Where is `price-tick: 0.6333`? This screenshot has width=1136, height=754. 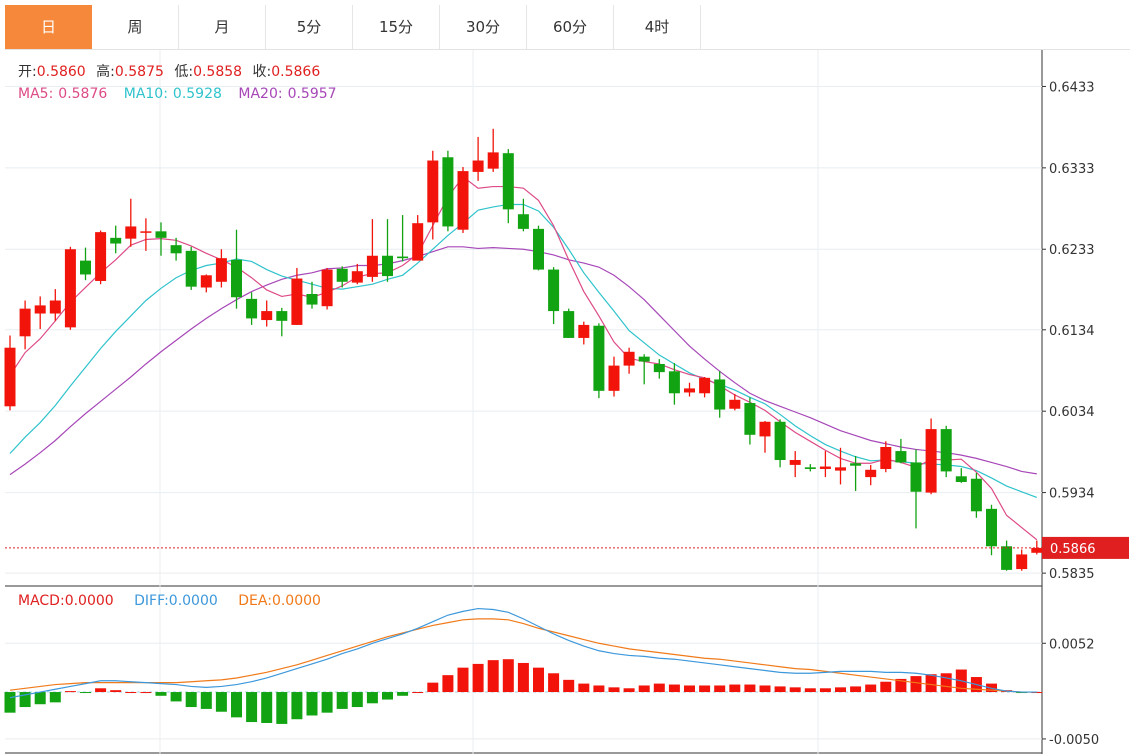
price-tick: 0.6333 is located at coordinates (1072, 169).